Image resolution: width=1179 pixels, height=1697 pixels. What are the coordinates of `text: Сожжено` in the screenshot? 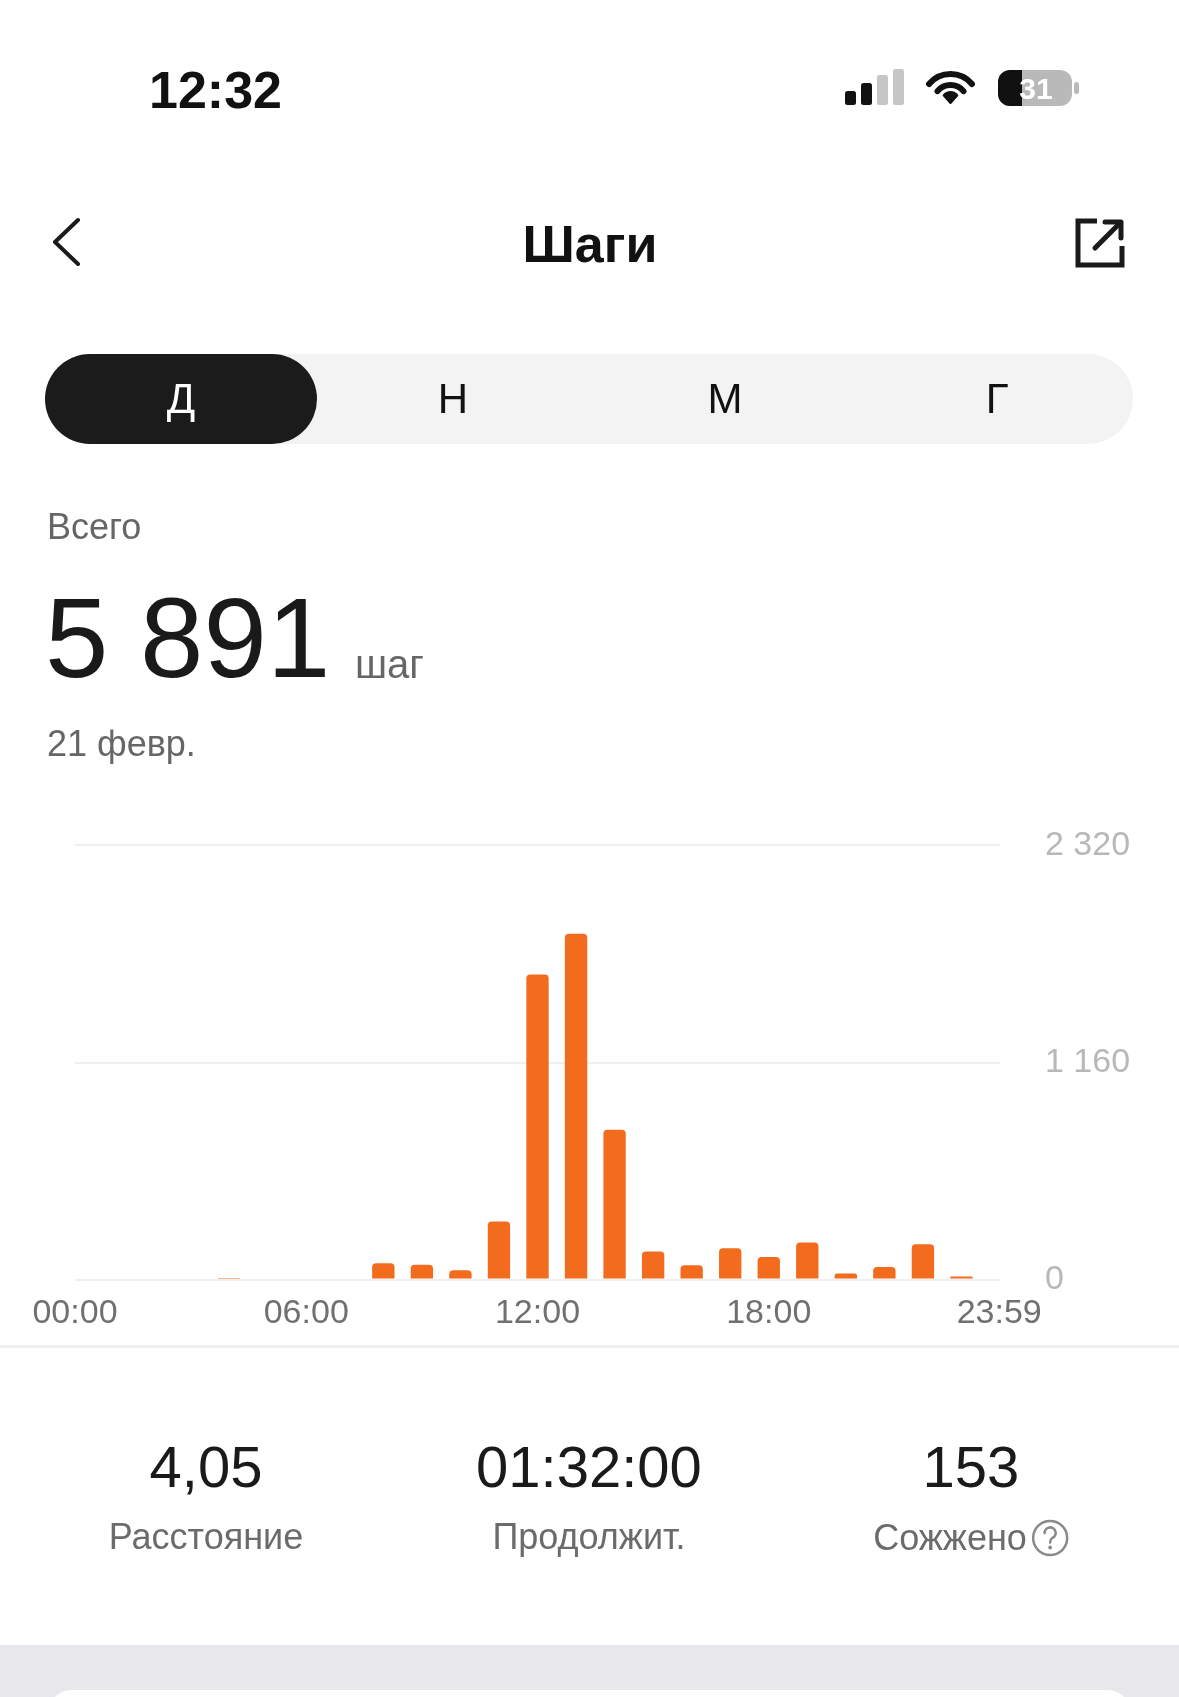 It's located at (950, 1537).